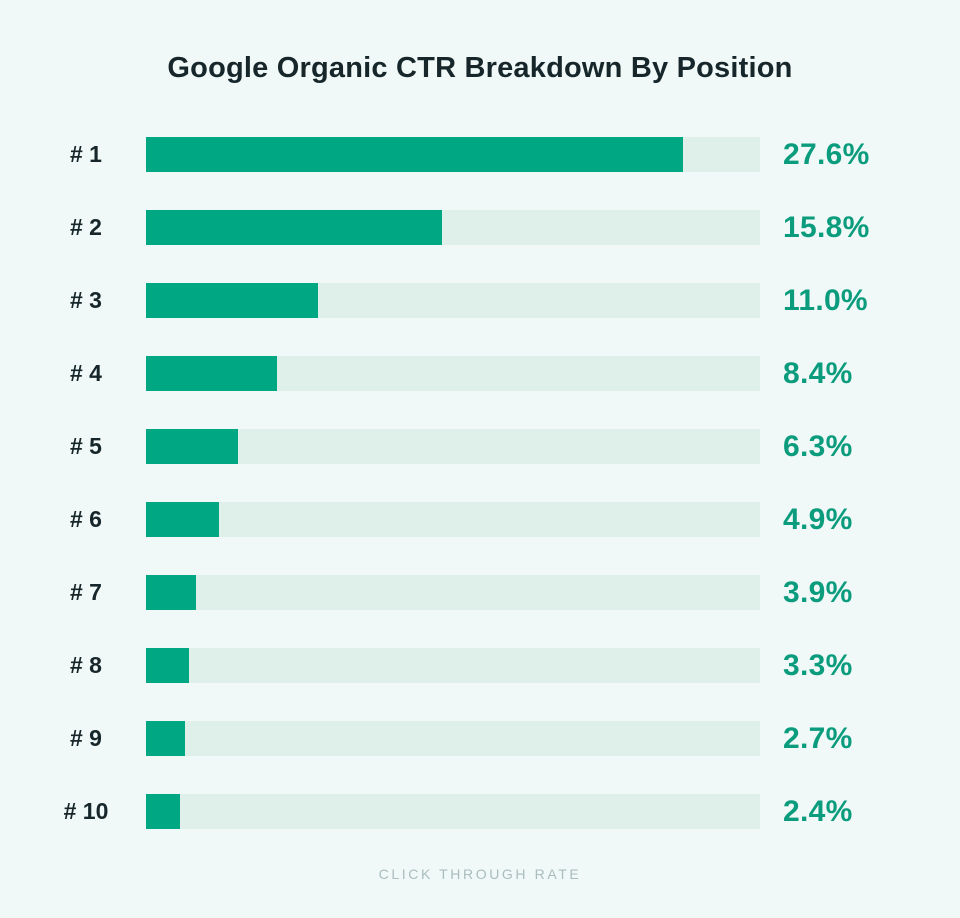 This screenshot has width=960, height=918. What do you see at coordinates (825, 300) in the screenshot?
I see `value-label: 11.0%` at bounding box center [825, 300].